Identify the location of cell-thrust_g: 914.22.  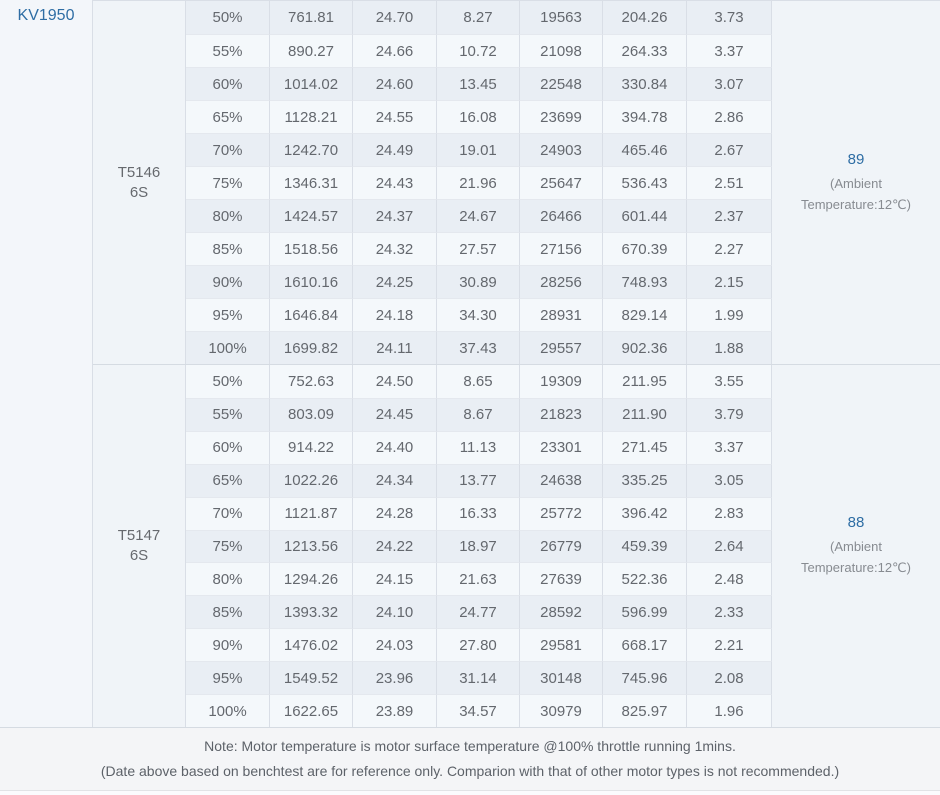
(311, 447).